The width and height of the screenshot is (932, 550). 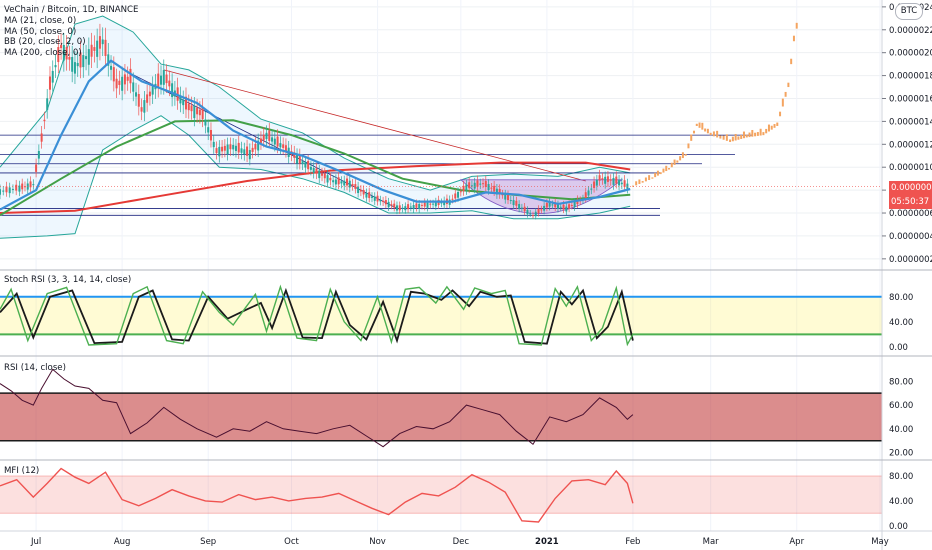 What do you see at coordinates (68, 280) in the screenshot?
I see `stoch-rsi-label: Stoch RSI (3, 3, 14, 14, close)` at bounding box center [68, 280].